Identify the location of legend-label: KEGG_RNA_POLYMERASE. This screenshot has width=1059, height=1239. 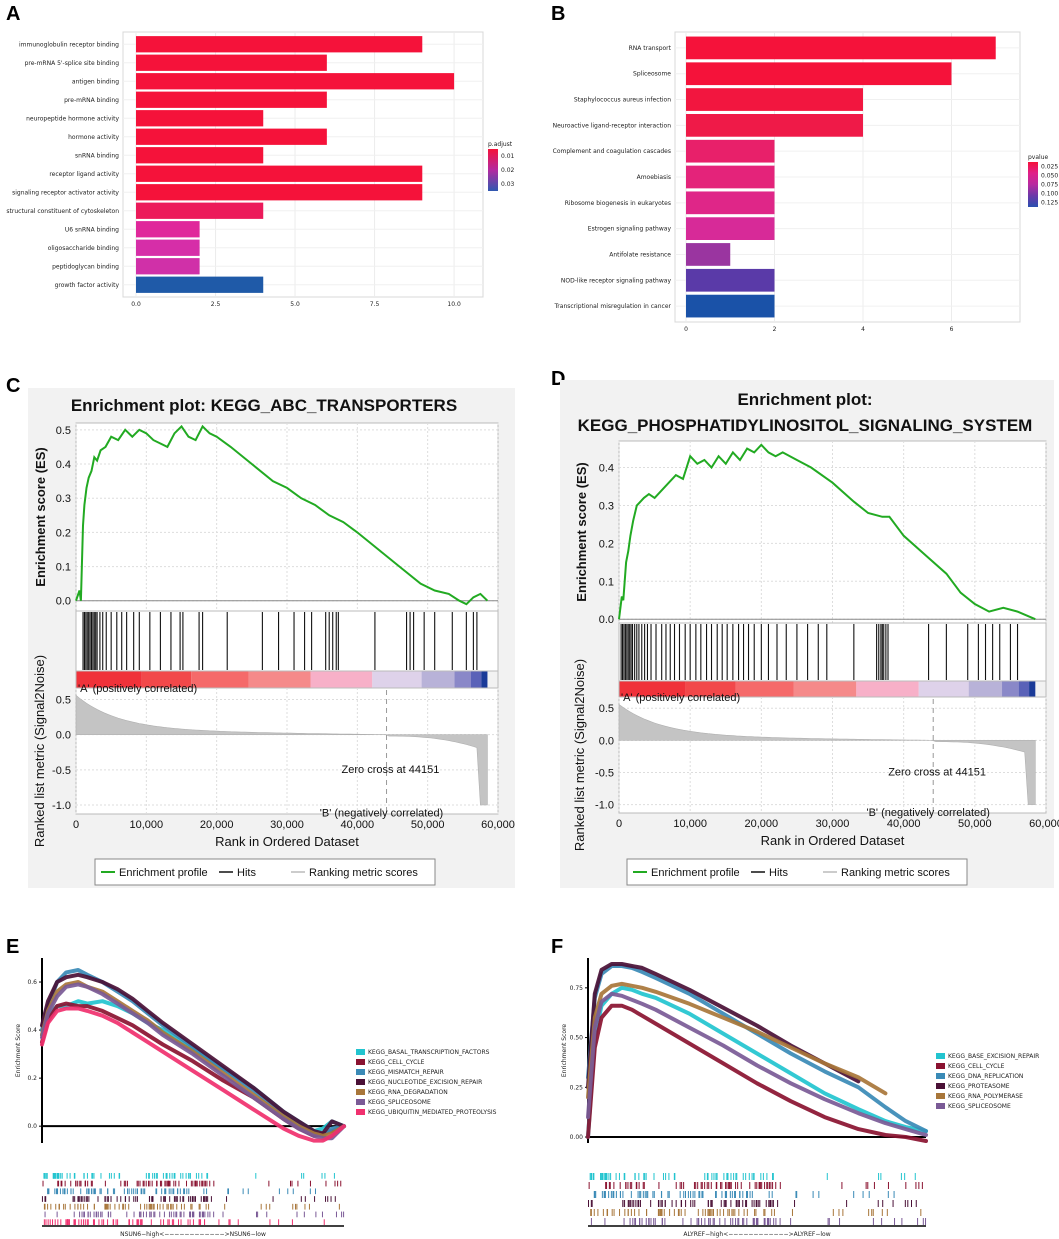
(985, 1096).